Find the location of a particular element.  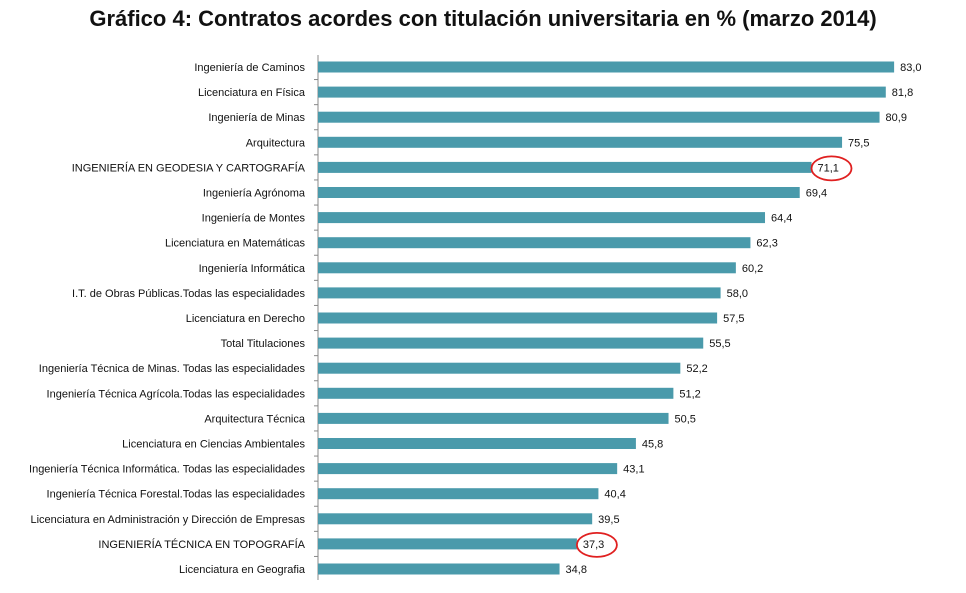

data-label: 81,8 is located at coordinates (902, 93).